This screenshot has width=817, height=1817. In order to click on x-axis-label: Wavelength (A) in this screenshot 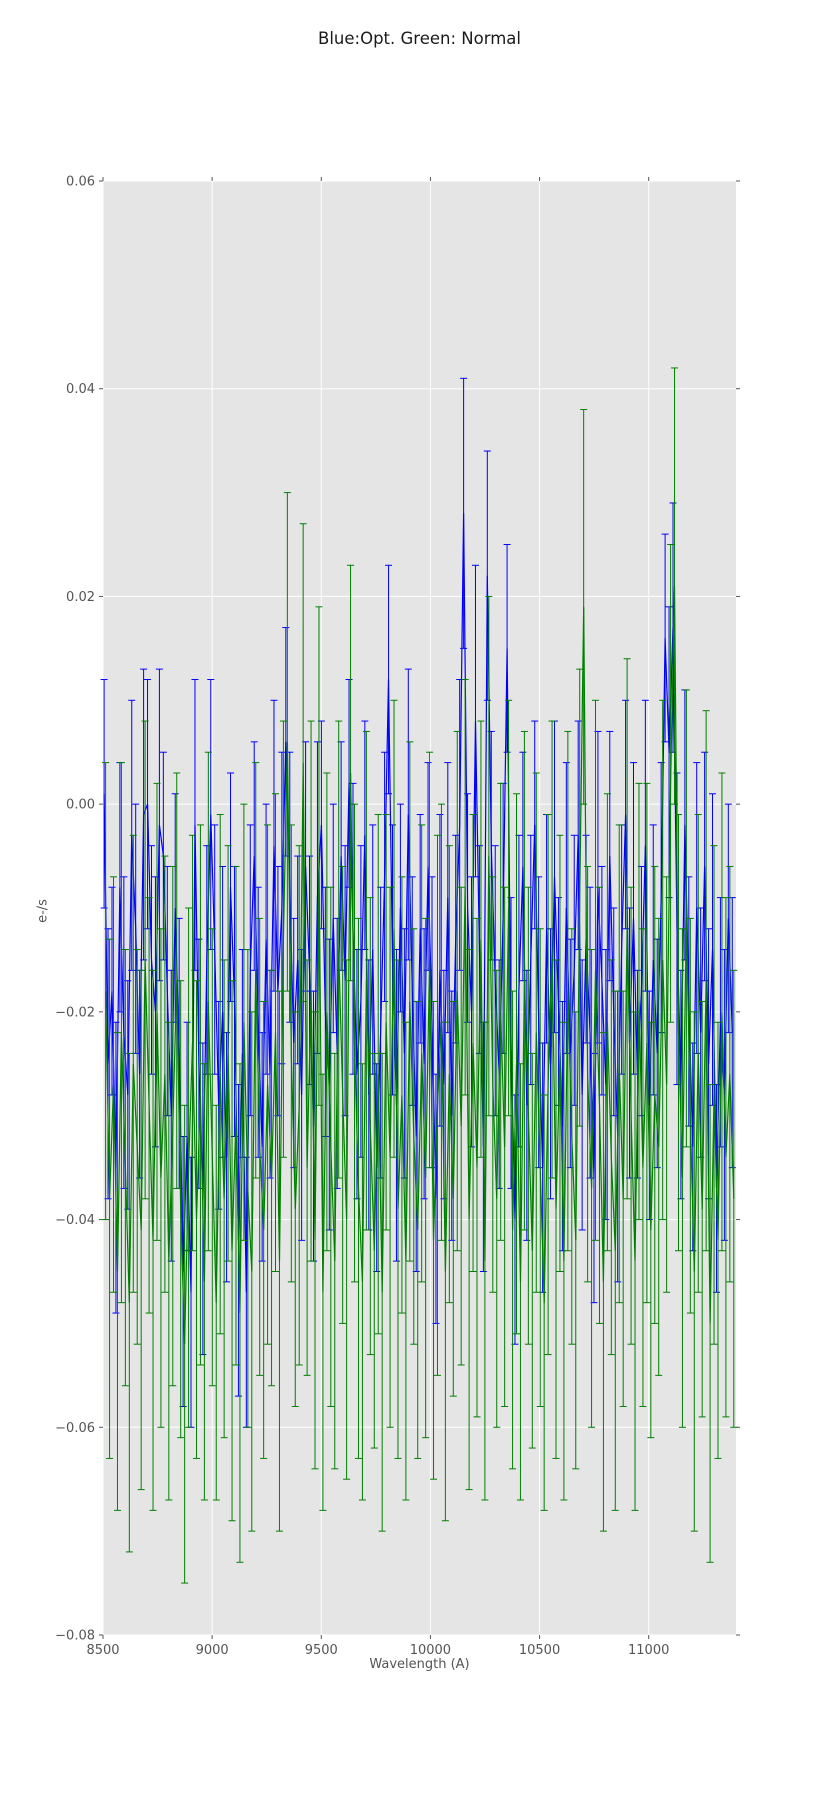, I will do `click(419, 1664)`.